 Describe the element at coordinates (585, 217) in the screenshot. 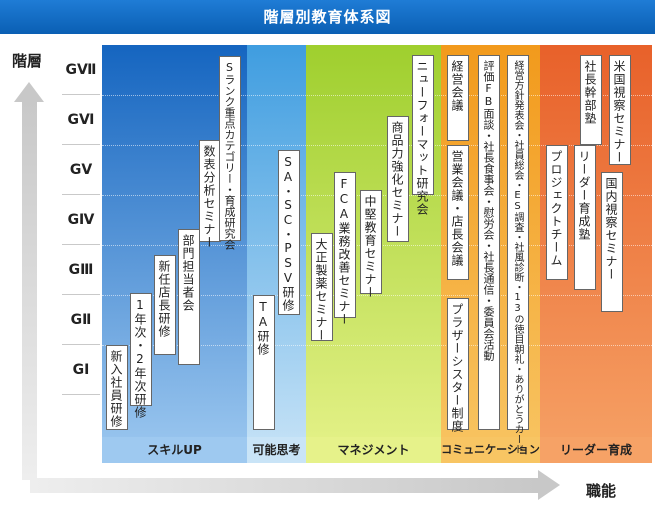

I see `program-leader-development-school: リーダー育成塾` at that location.